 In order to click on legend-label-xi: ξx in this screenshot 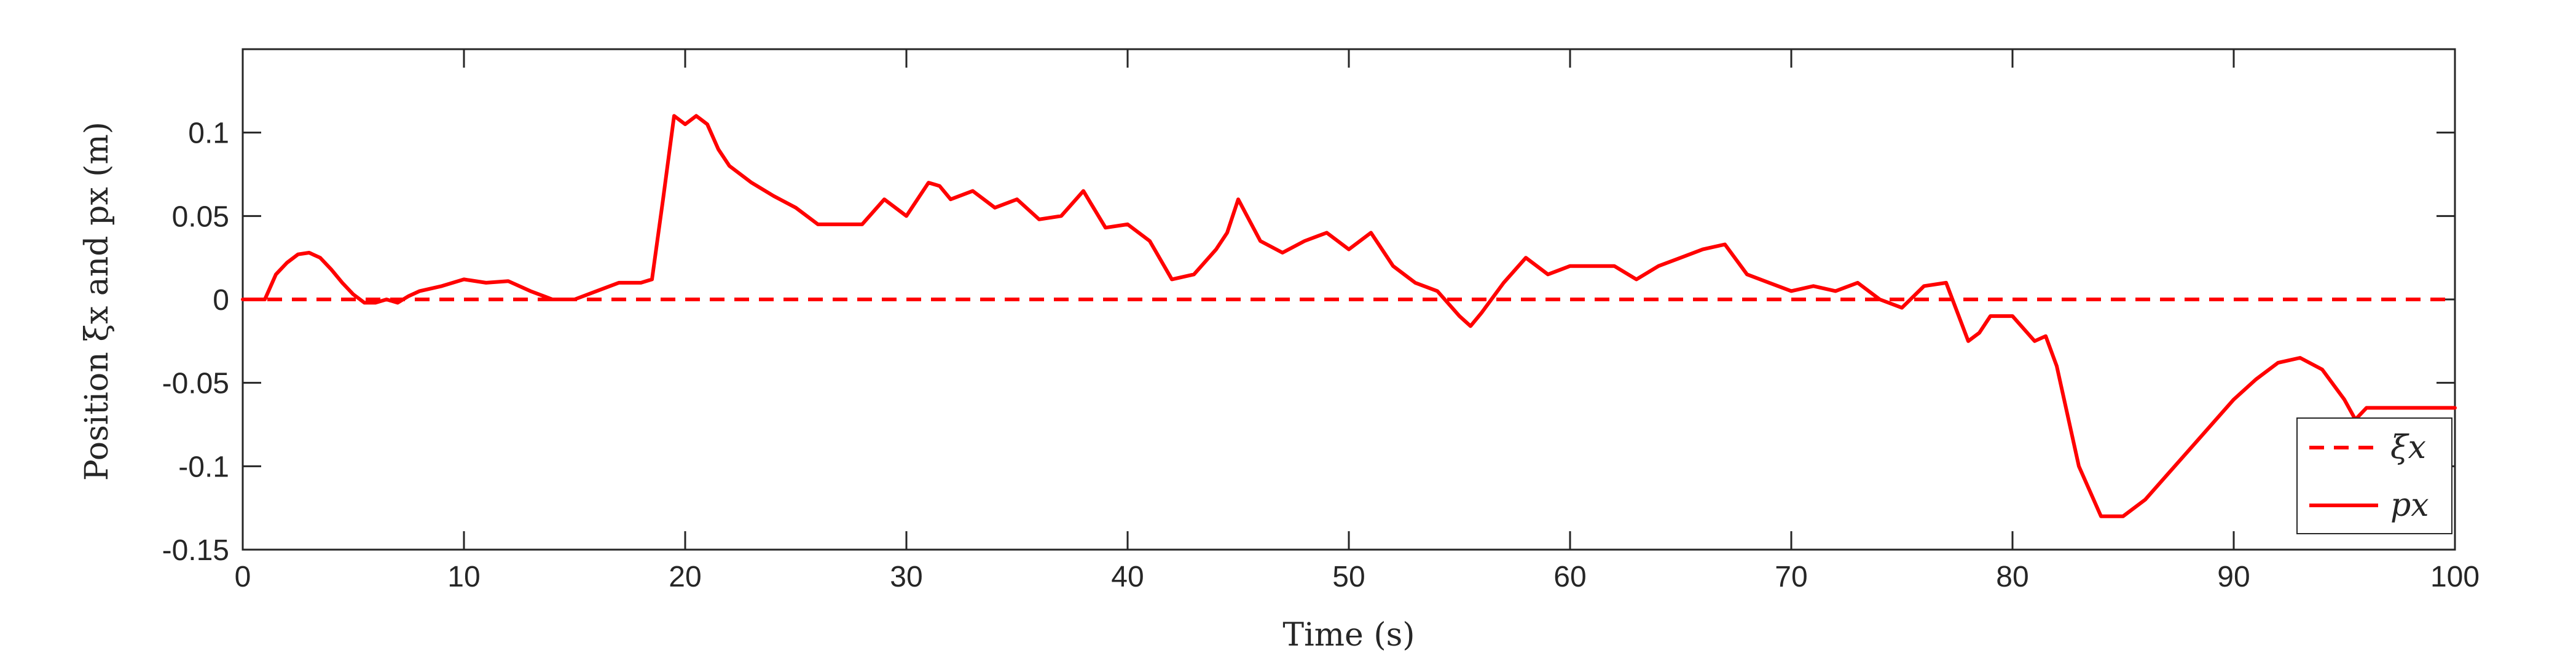, I will do `click(2408, 448)`.